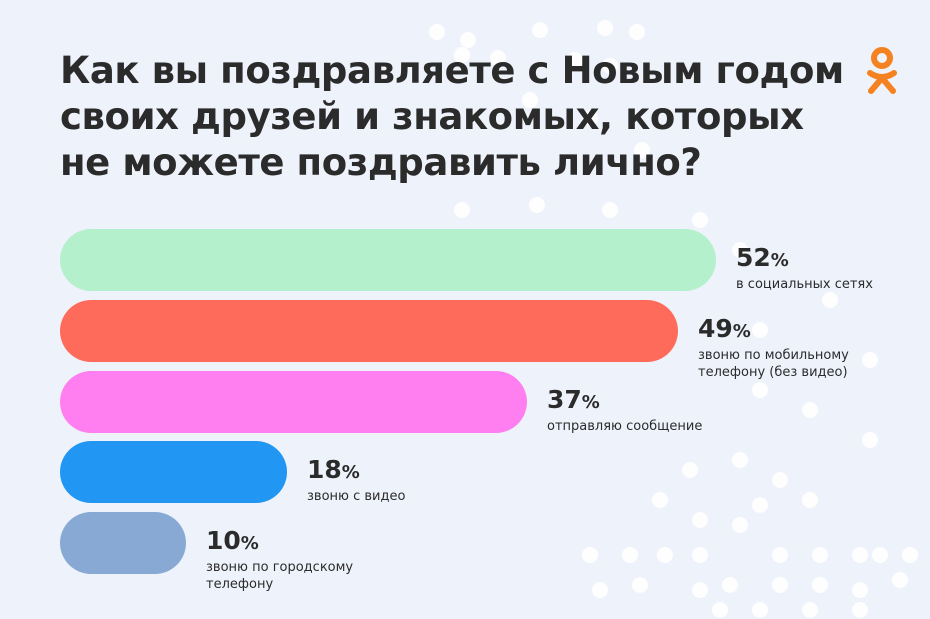 This screenshot has height=619, width=930. I want to click on value-label: 52%, so click(762, 259).